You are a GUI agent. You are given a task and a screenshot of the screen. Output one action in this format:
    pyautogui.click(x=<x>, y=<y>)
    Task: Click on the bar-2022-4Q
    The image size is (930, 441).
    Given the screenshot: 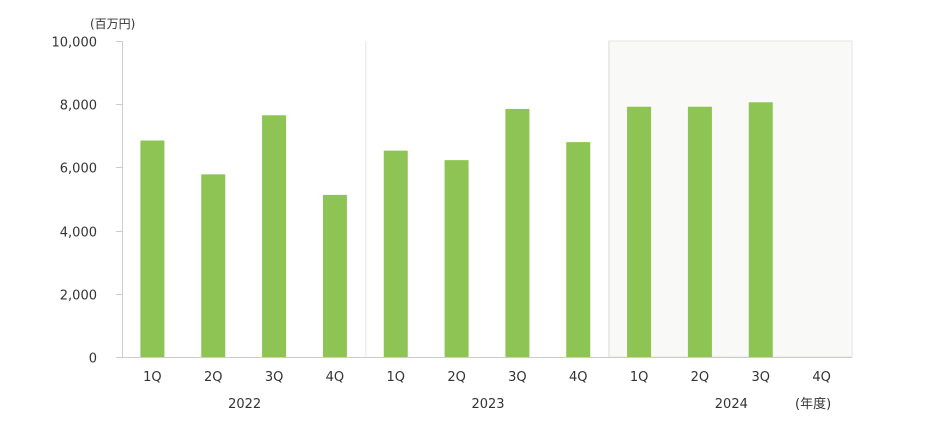 What is the action you would take?
    pyautogui.click(x=334, y=275)
    